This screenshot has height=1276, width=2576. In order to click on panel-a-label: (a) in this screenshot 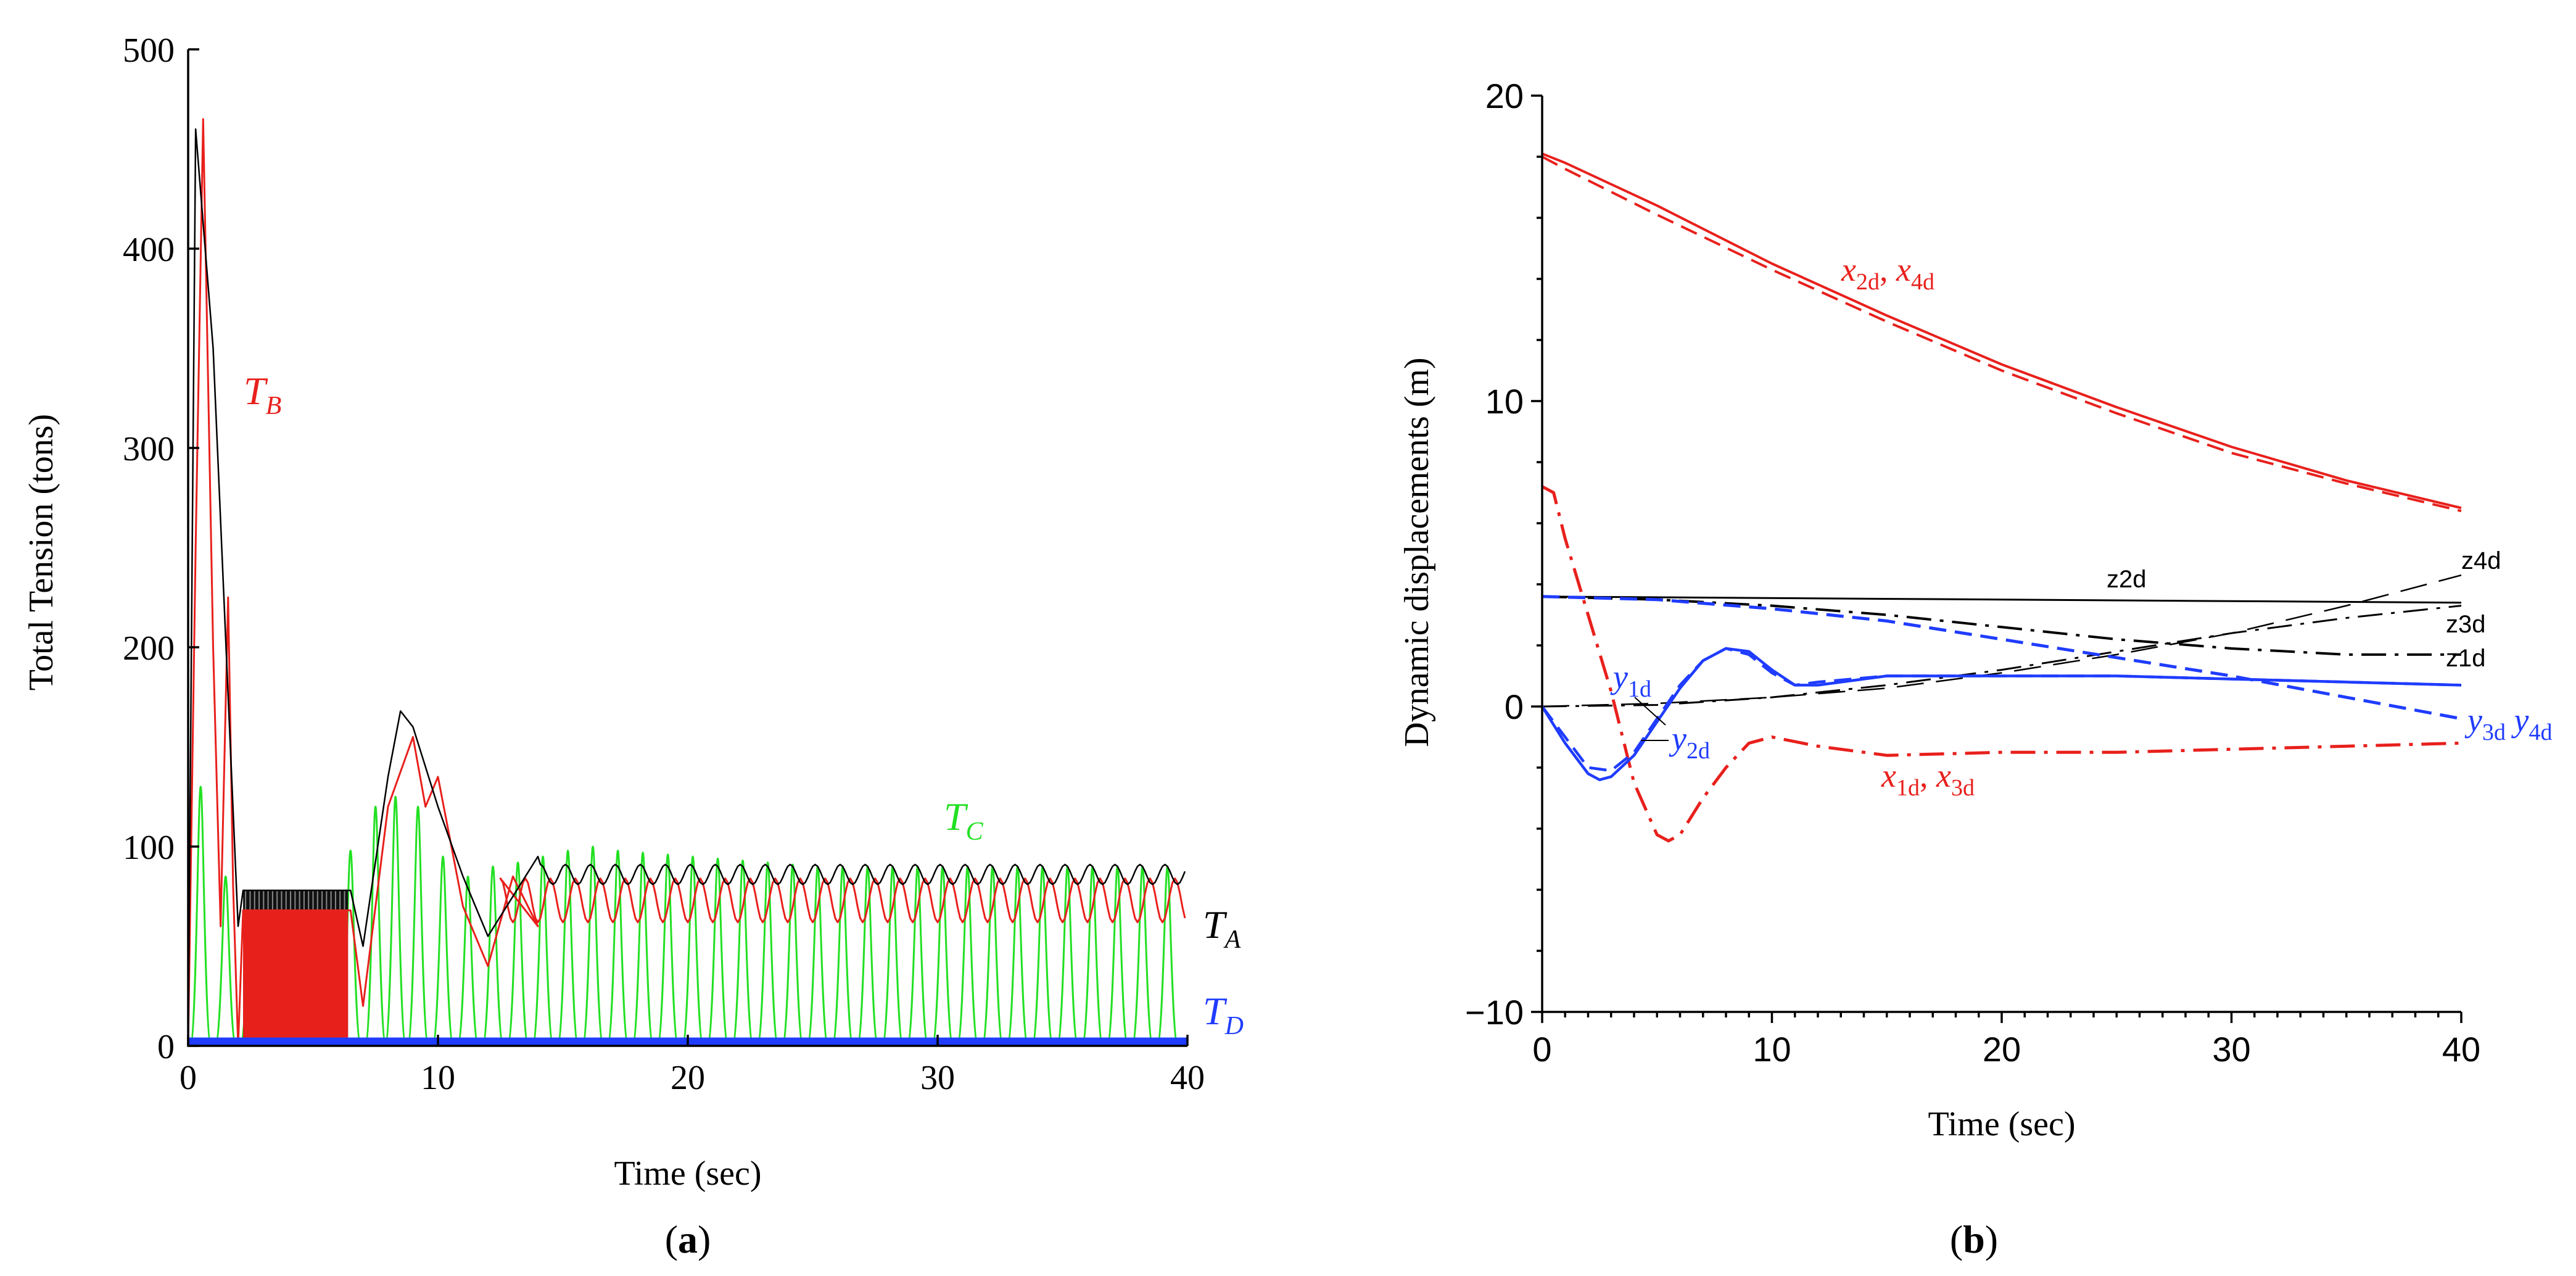, I will do `click(688, 1239)`.